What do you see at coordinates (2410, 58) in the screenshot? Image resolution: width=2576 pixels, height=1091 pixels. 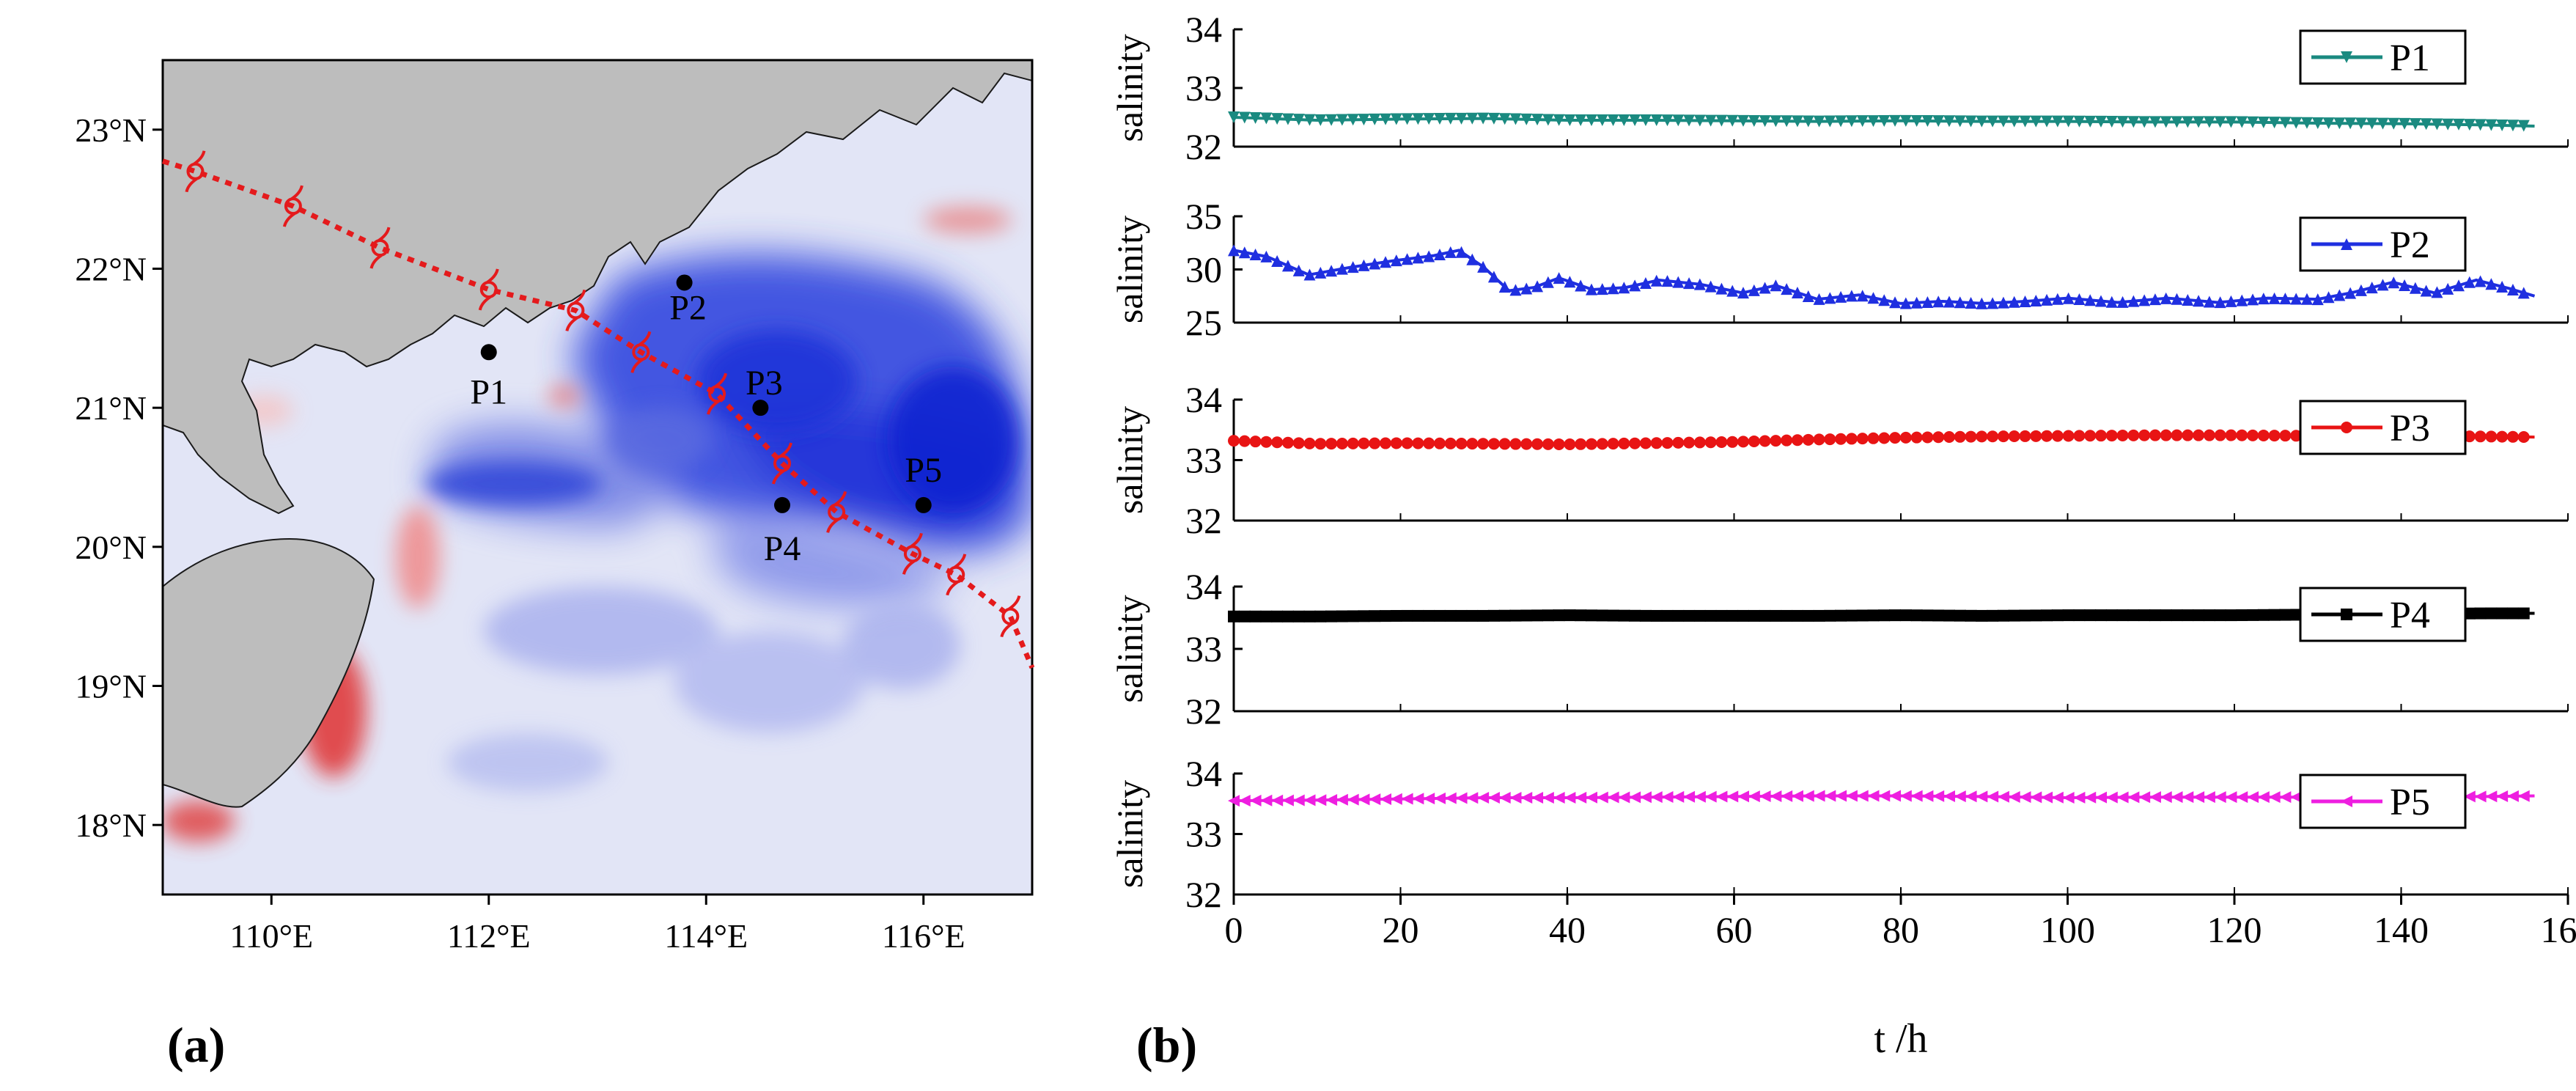 I see `legend-label: P1` at bounding box center [2410, 58].